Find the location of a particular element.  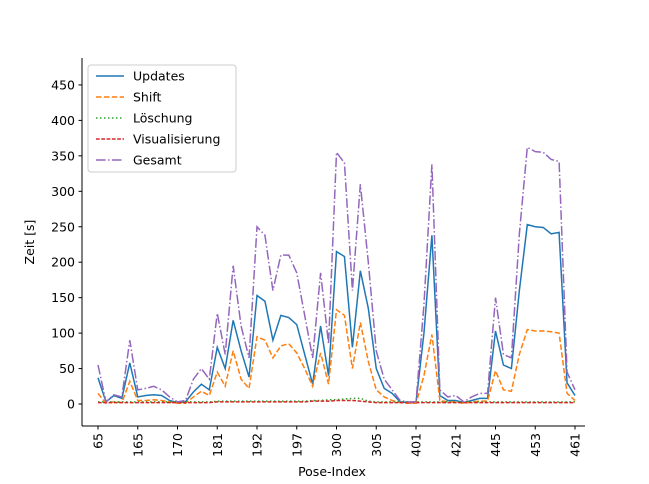

x-tick-label: 165 is located at coordinates (137, 445).